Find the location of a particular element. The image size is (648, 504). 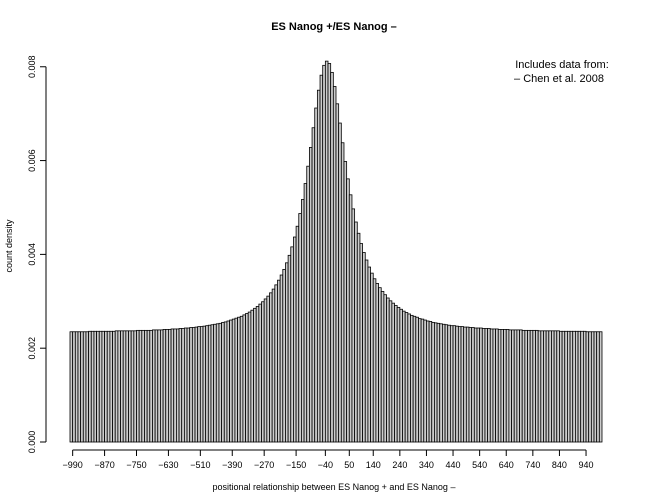

x-tick-label: −270 is located at coordinates (264, 465).